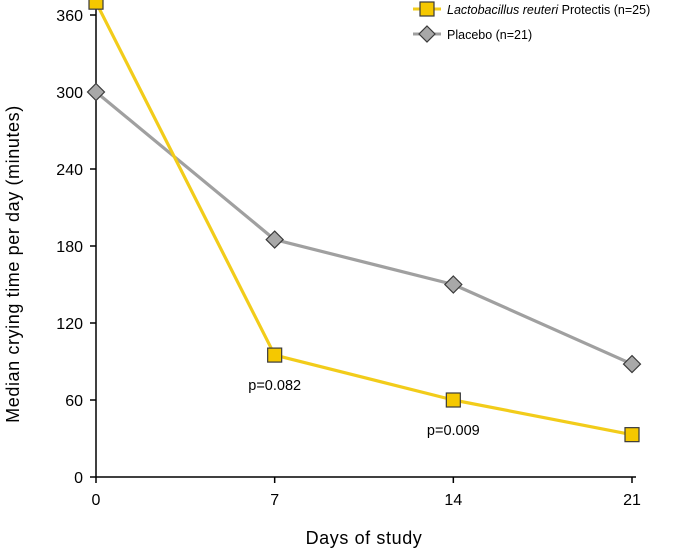 The image size is (685, 550). I want to click on x-tick-label: 14, so click(453, 500).